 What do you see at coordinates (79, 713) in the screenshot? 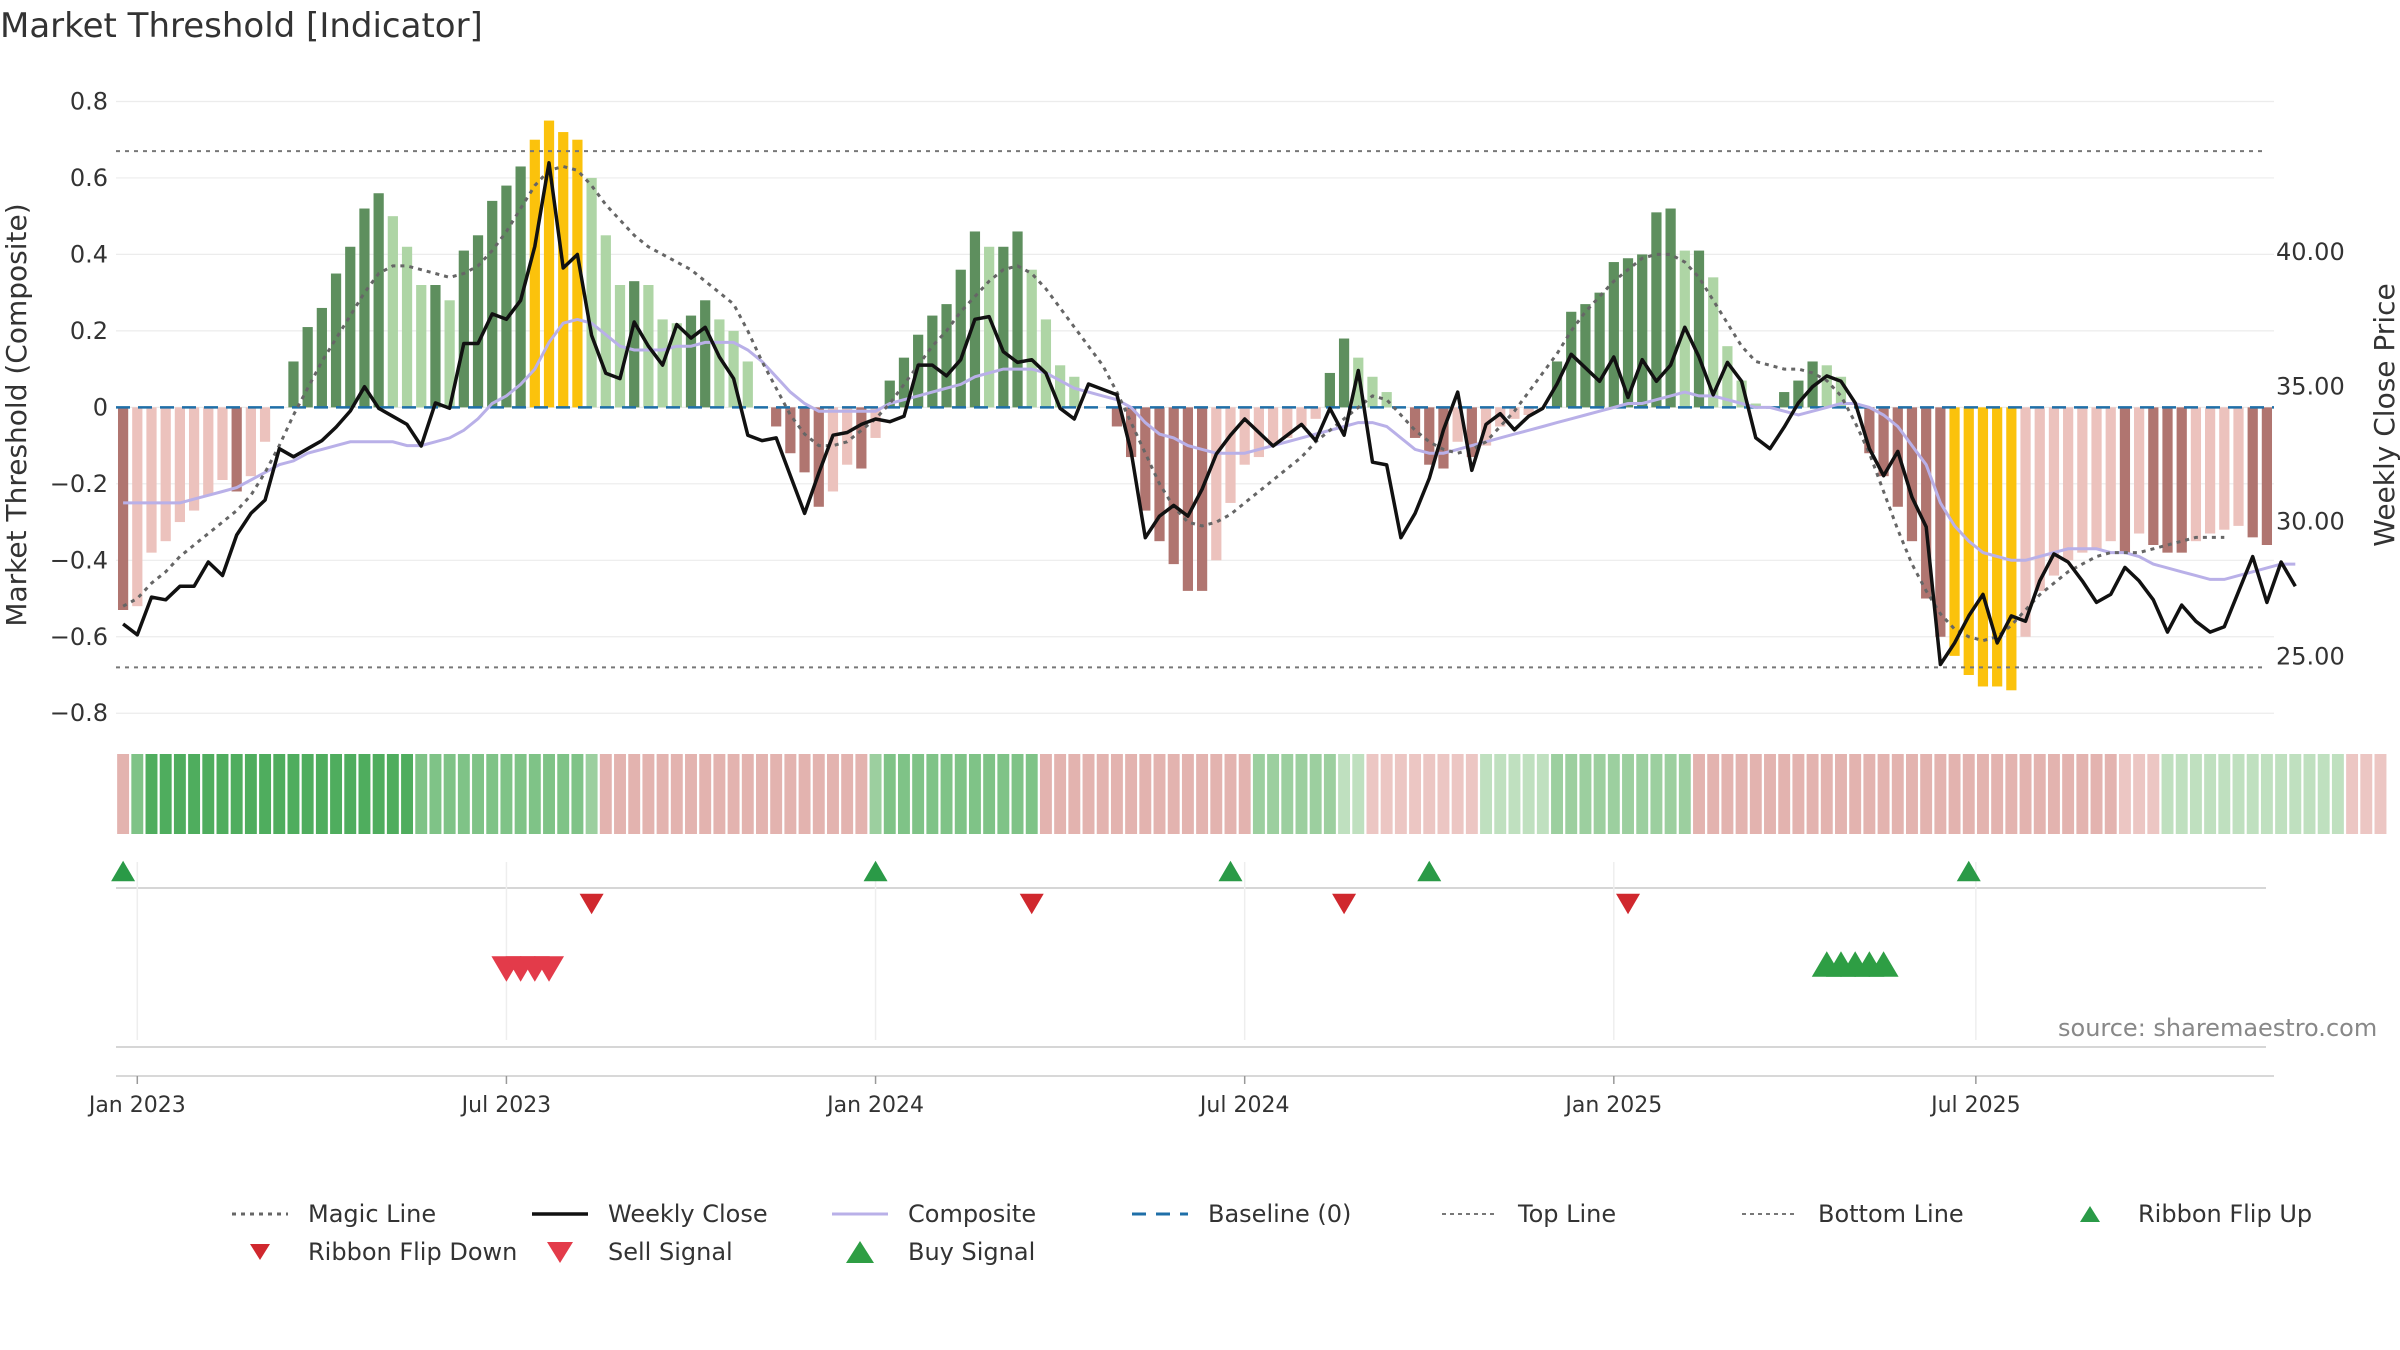
I see `y-tick-label: −0.8` at bounding box center [79, 713].